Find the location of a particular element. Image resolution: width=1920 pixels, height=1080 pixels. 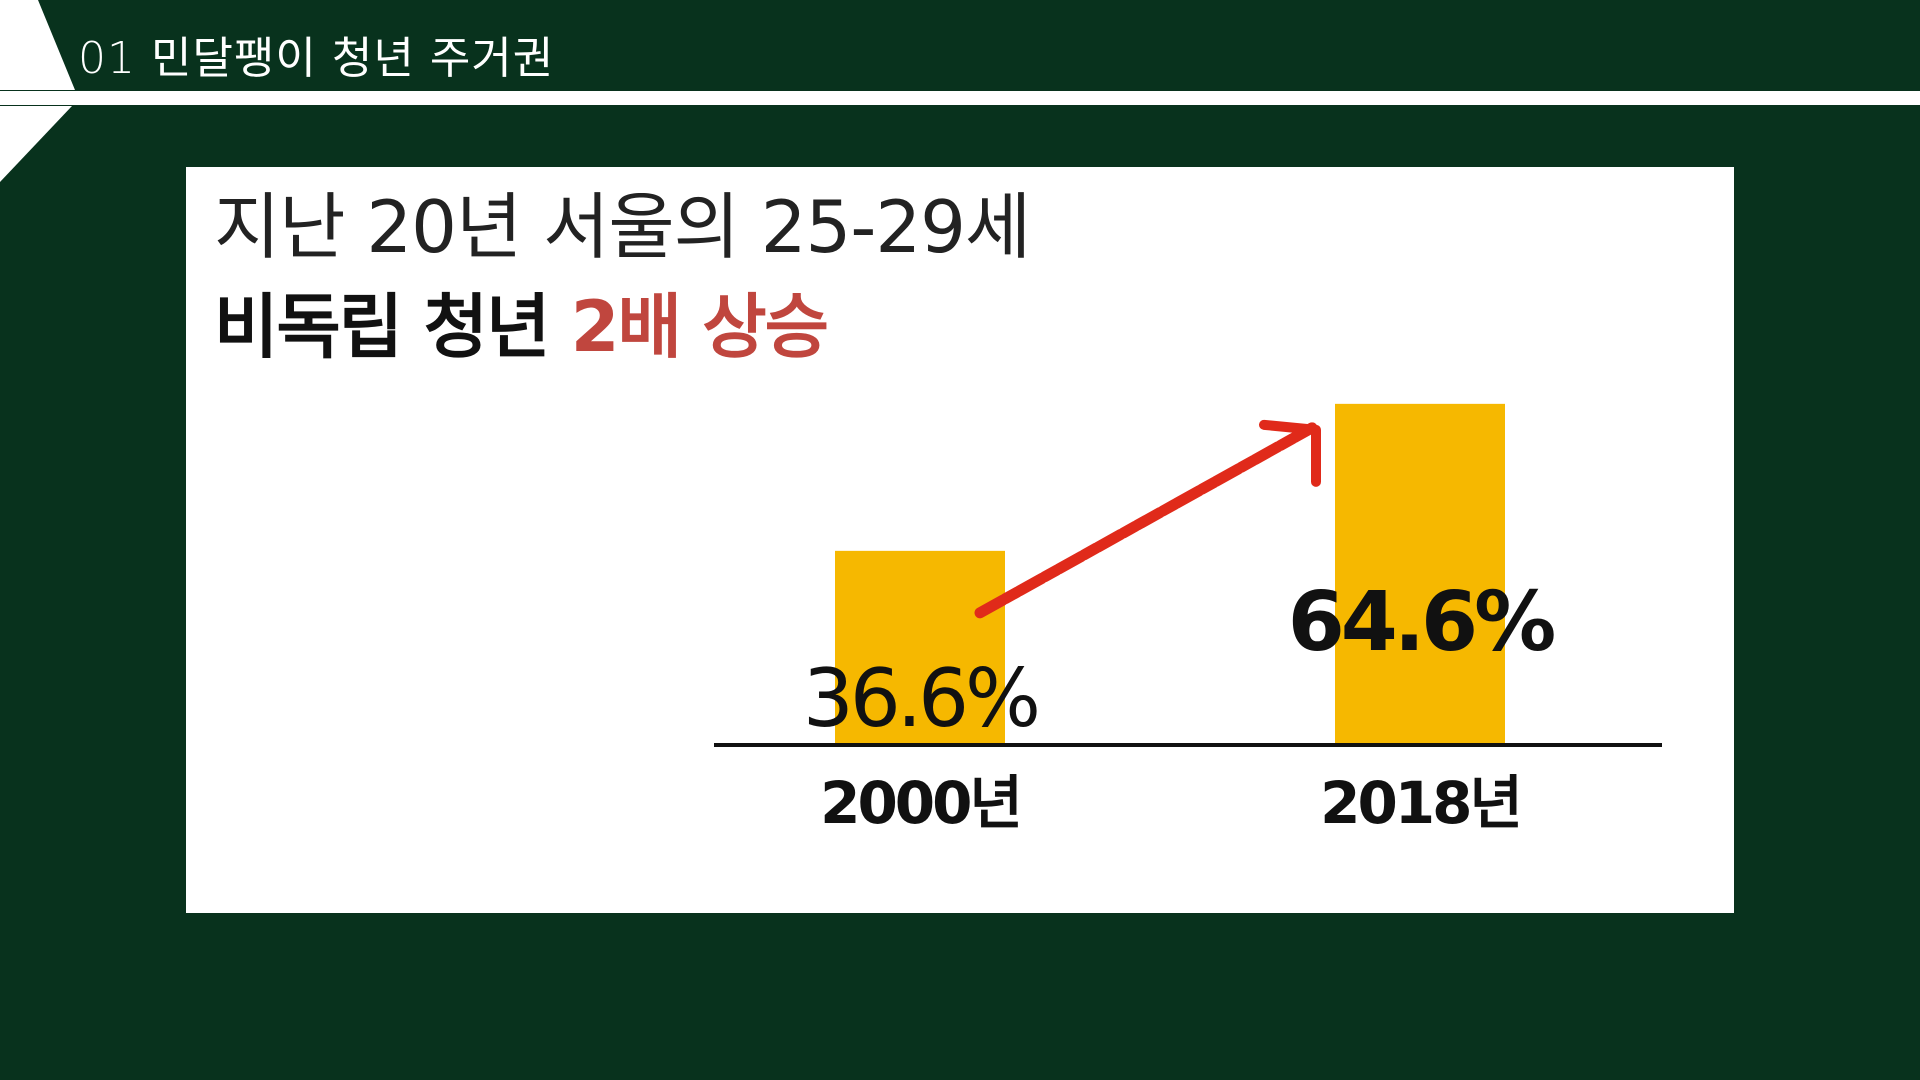

x-tick-label: 2000년 is located at coordinates (920, 803).